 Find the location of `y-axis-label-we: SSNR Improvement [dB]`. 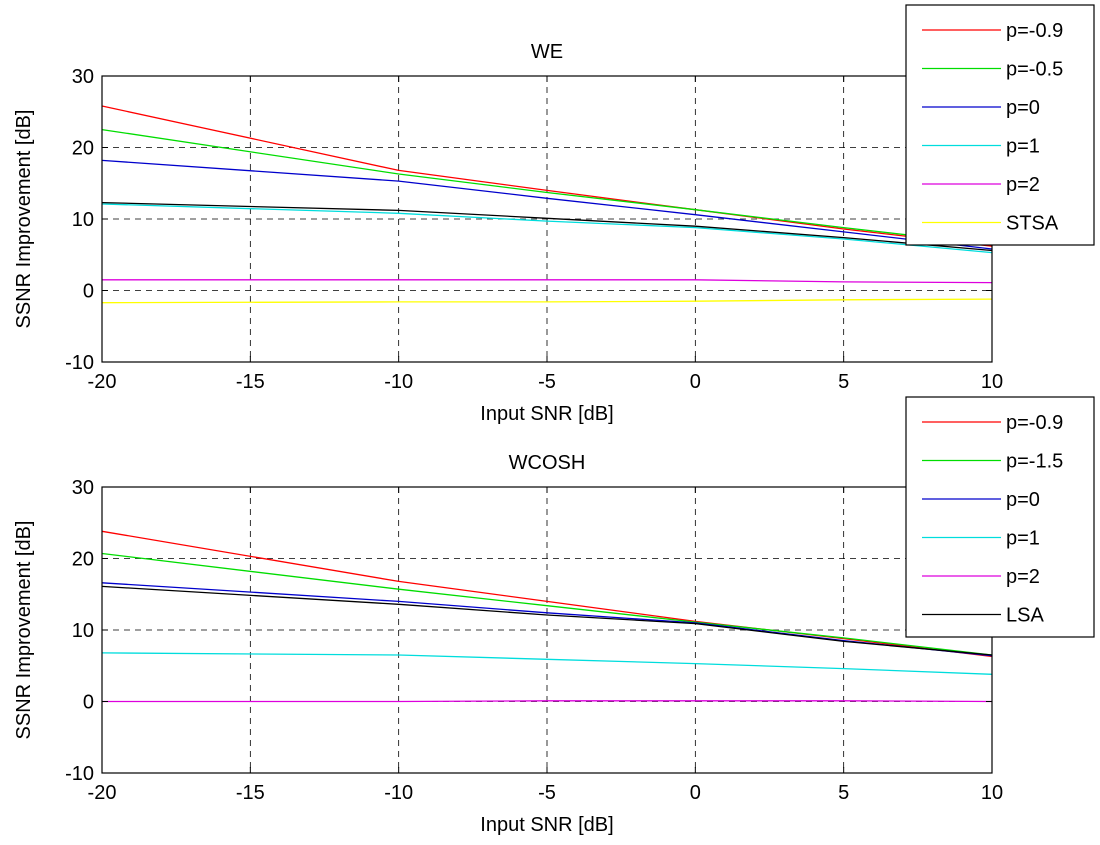

y-axis-label-we: SSNR Improvement [dB] is located at coordinates (24, 219).